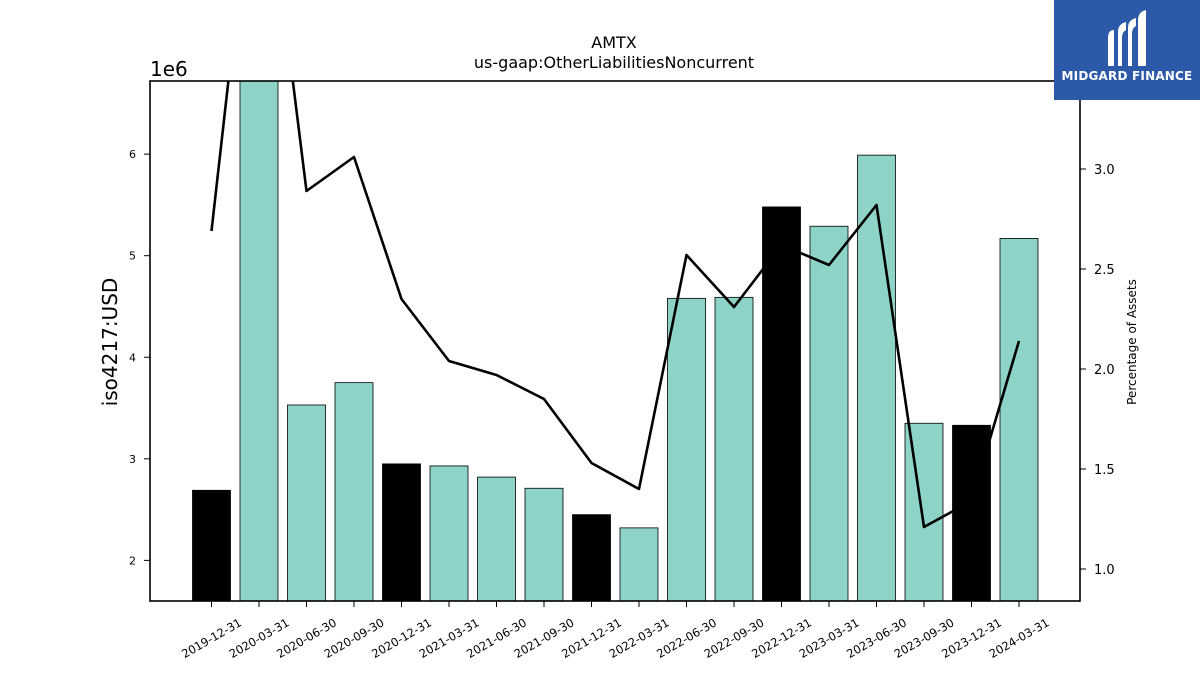  Describe the element at coordinates (614, 42) in the screenshot. I see `chart-title: AMTX` at that location.